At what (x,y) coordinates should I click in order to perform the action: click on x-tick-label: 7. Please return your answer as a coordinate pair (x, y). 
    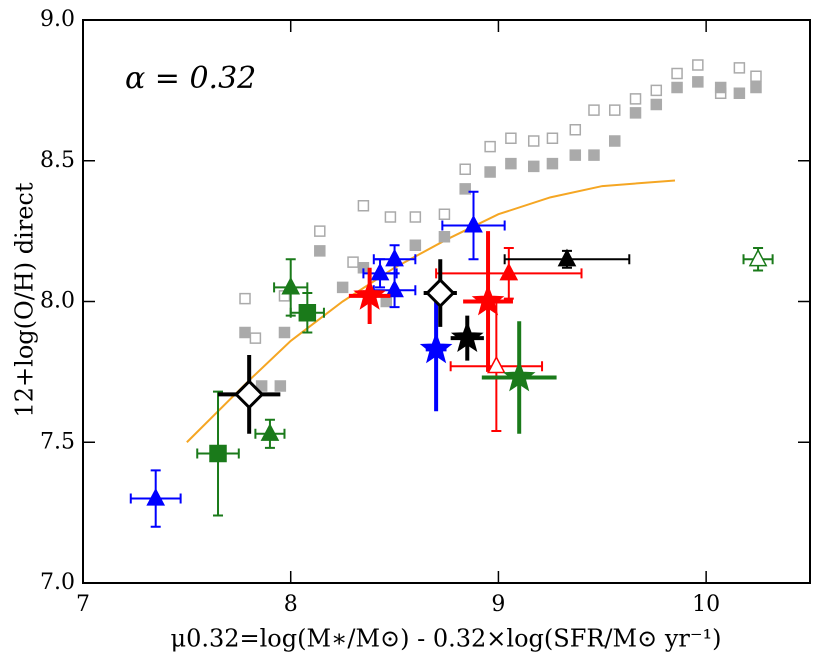
    Looking at the image, I should click on (83, 604).